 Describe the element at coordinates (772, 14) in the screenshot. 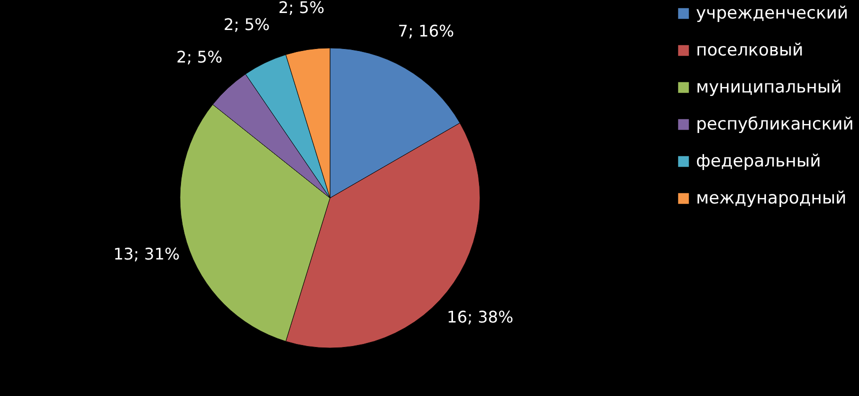

I see `legend-label: учрежденческий` at that location.